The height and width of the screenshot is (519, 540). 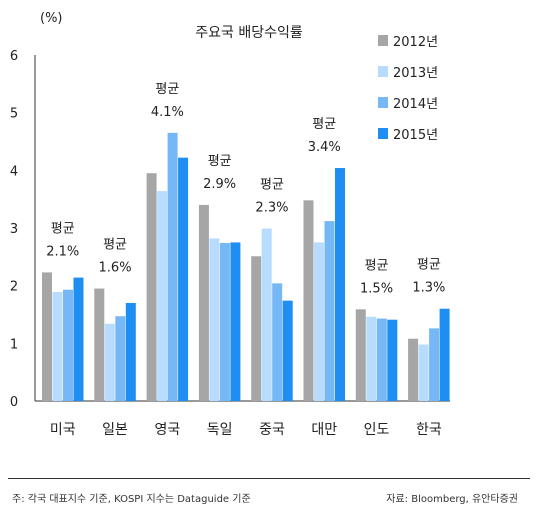 What do you see at coordinates (324, 147) in the screenshot?
I see `average-value: 3.4%` at bounding box center [324, 147].